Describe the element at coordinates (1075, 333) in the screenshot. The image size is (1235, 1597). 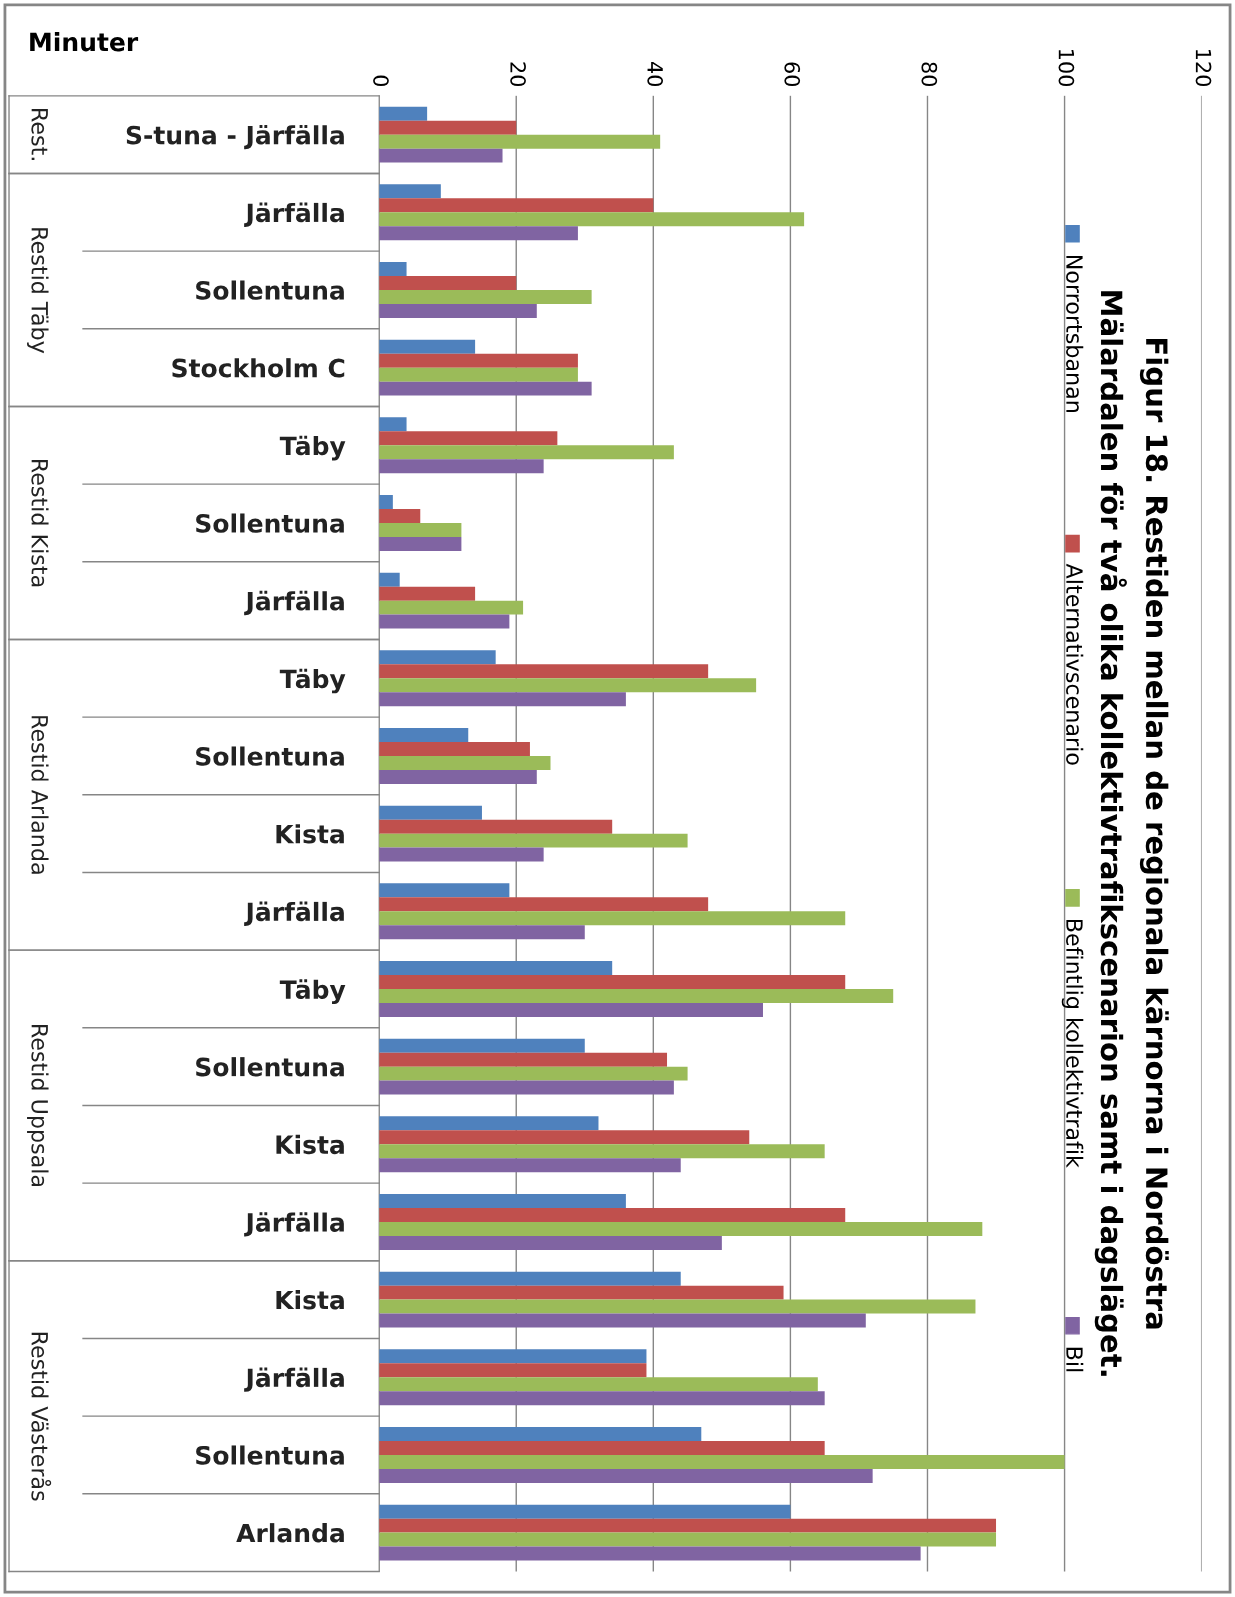
I see `legend-label: Norrortsbanan` at that location.